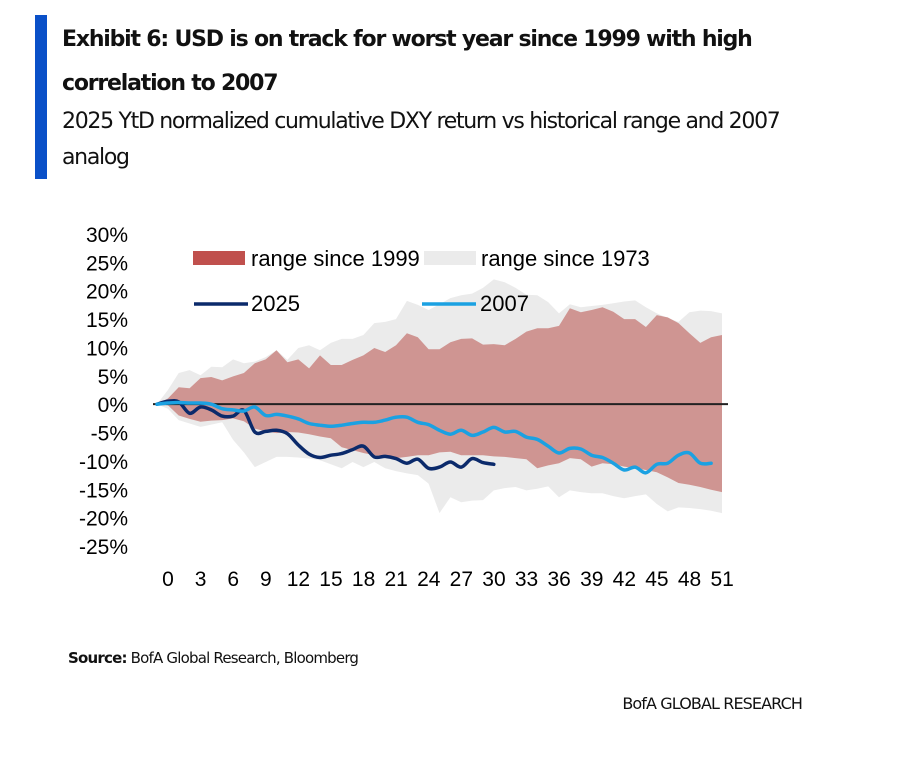 The height and width of the screenshot is (762, 912). I want to click on y-tick-label: 25%, so click(107, 263).